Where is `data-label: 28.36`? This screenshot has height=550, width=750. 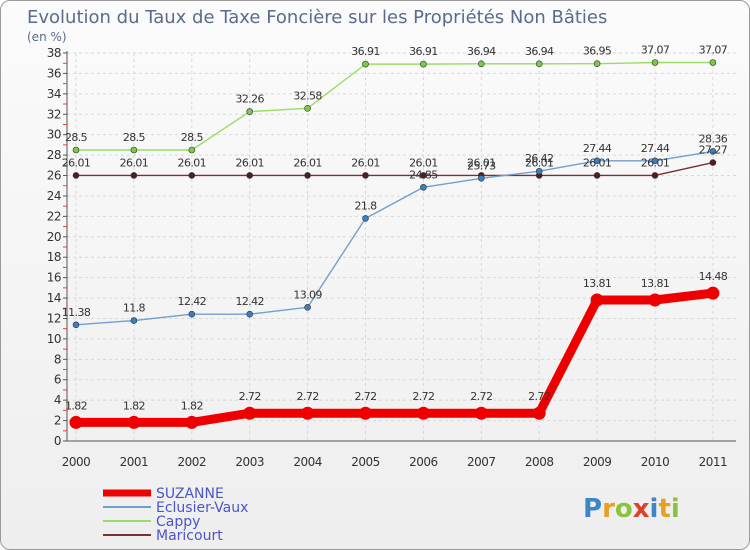 data-label: 28.36 is located at coordinates (713, 138).